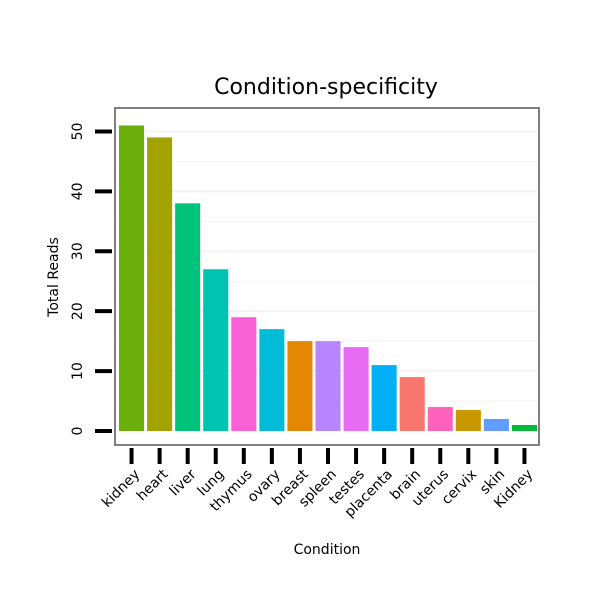 The width and height of the screenshot is (600, 600). I want to click on y-tick-label: 10, so click(78, 371).